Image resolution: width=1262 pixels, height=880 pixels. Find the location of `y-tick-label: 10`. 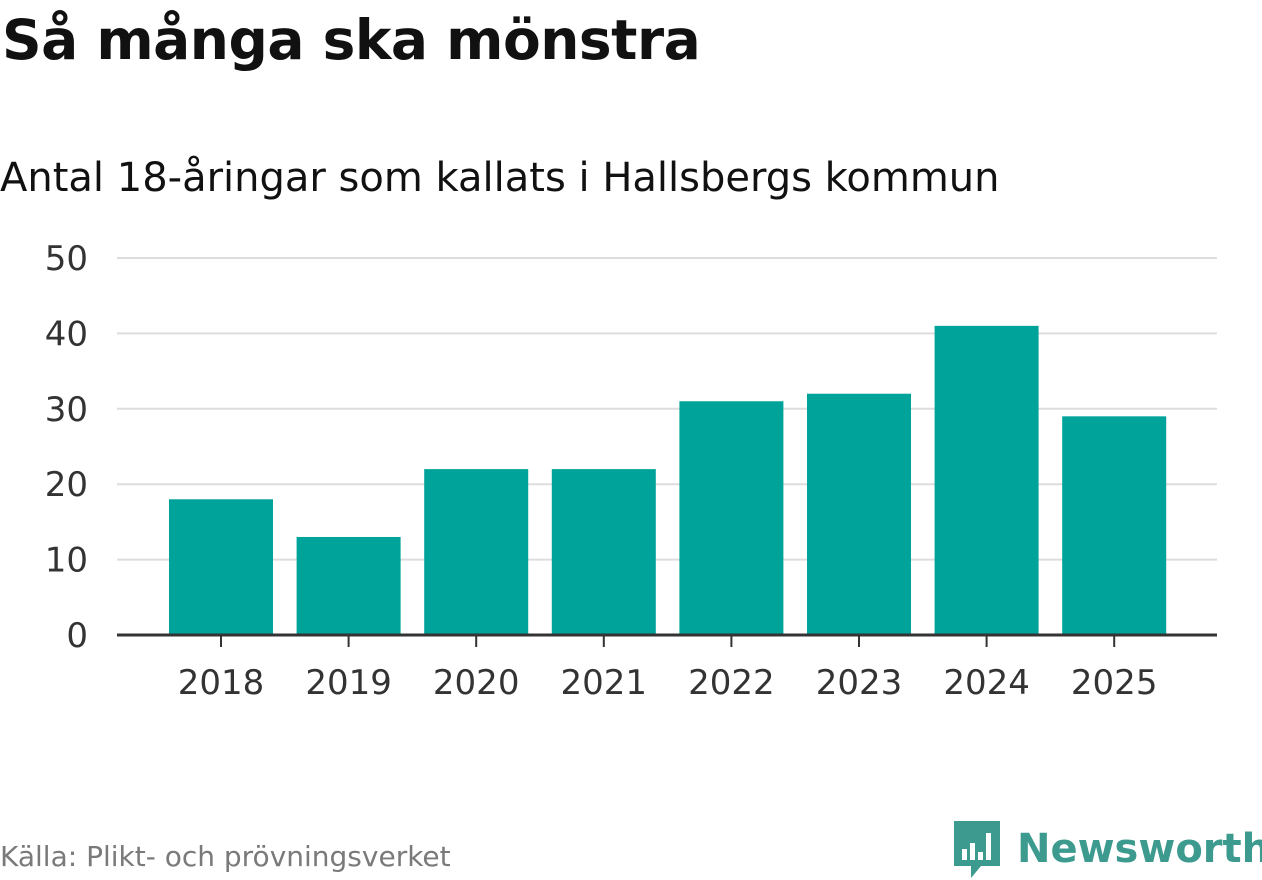

y-tick-label: 10 is located at coordinates (66, 561).